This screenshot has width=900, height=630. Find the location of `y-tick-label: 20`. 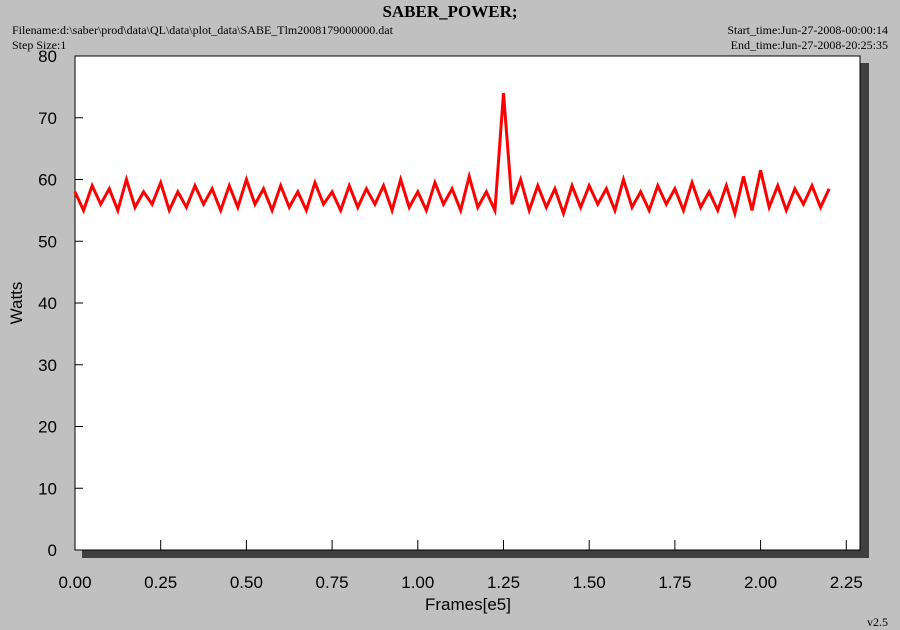

y-tick-label: 20 is located at coordinates (47, 427).